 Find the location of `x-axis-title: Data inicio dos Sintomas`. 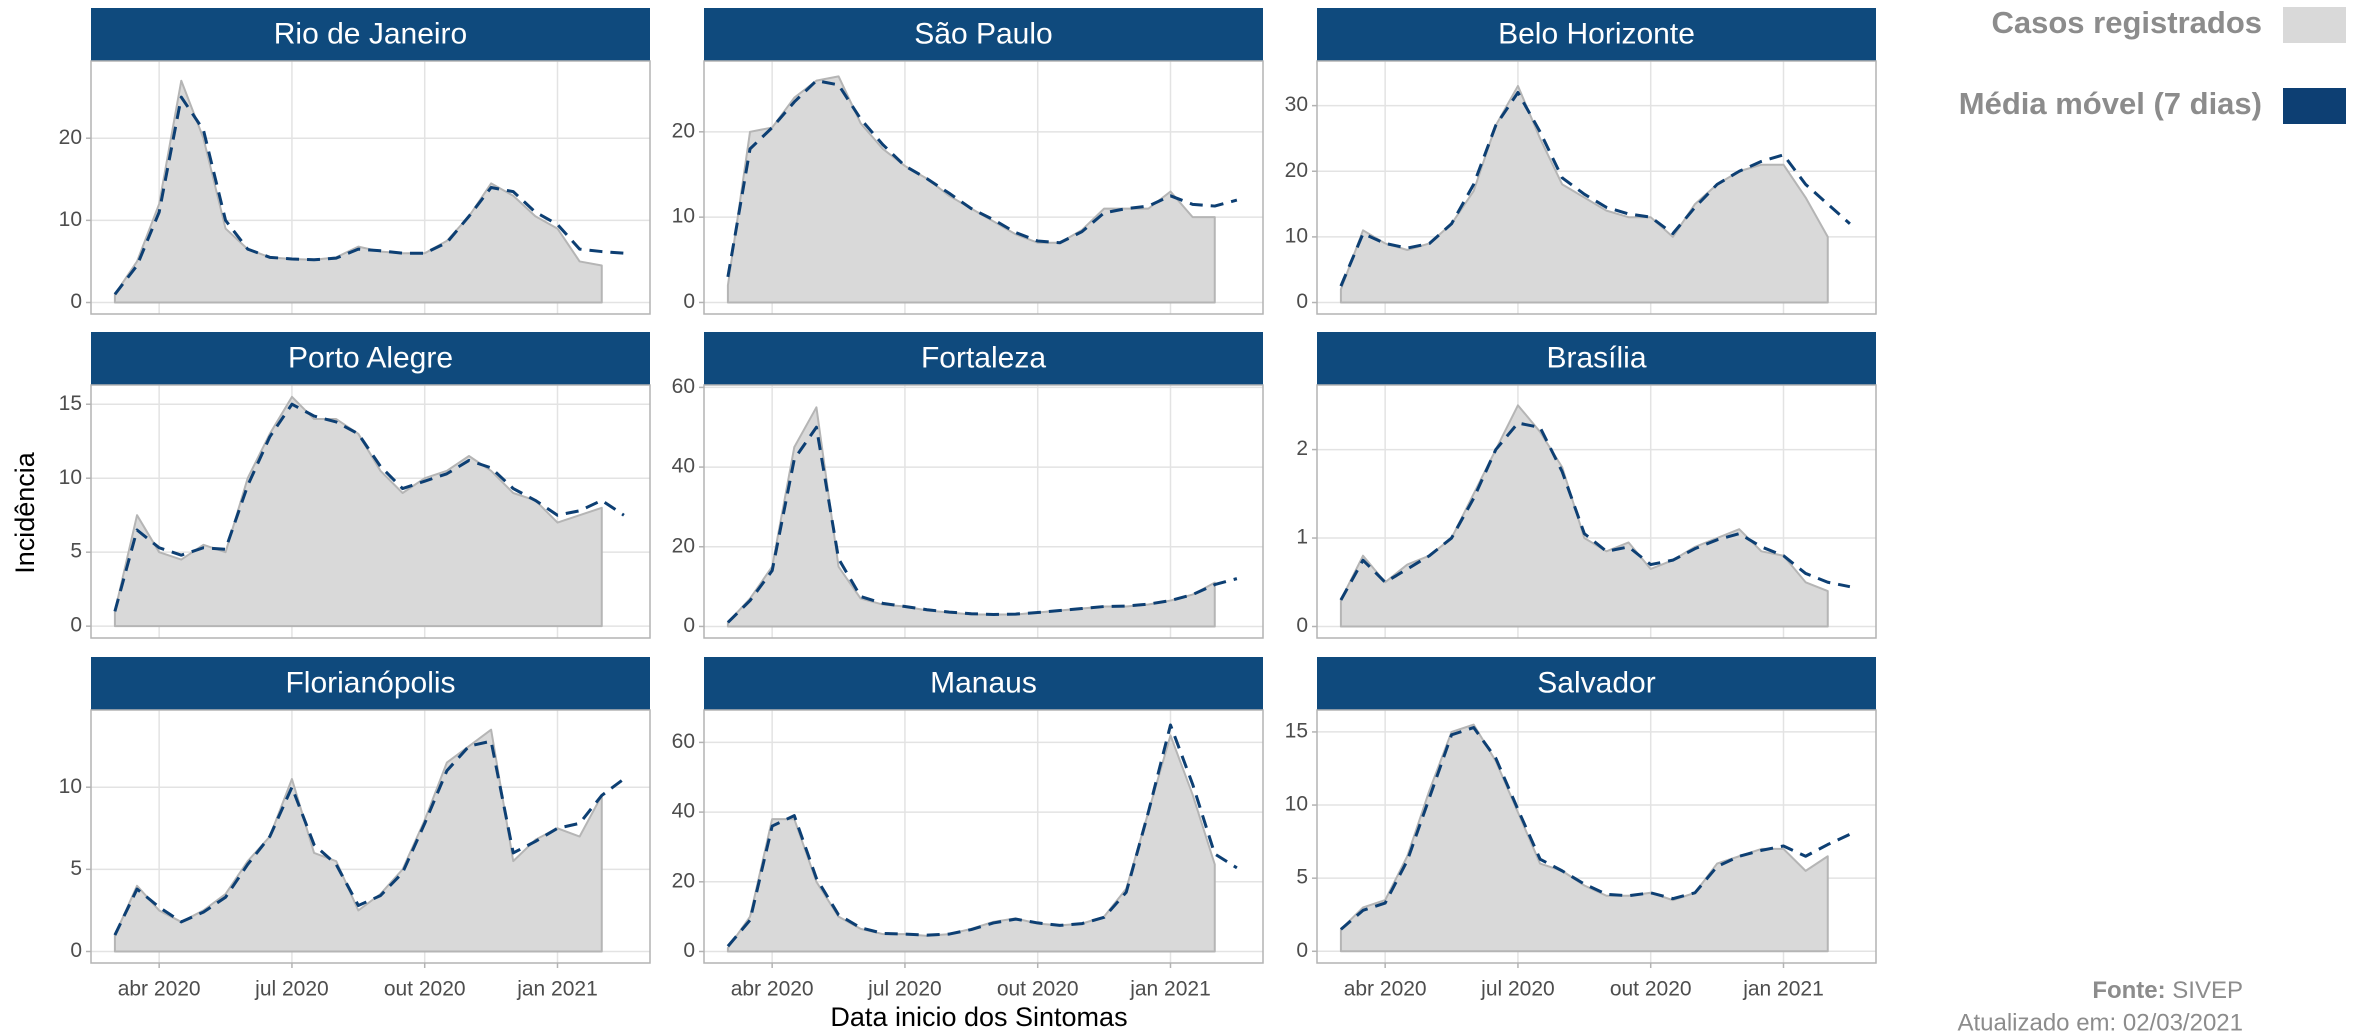

x-axis-title: Data inicio dos Sintomas is located at coordinates (978, 1017).